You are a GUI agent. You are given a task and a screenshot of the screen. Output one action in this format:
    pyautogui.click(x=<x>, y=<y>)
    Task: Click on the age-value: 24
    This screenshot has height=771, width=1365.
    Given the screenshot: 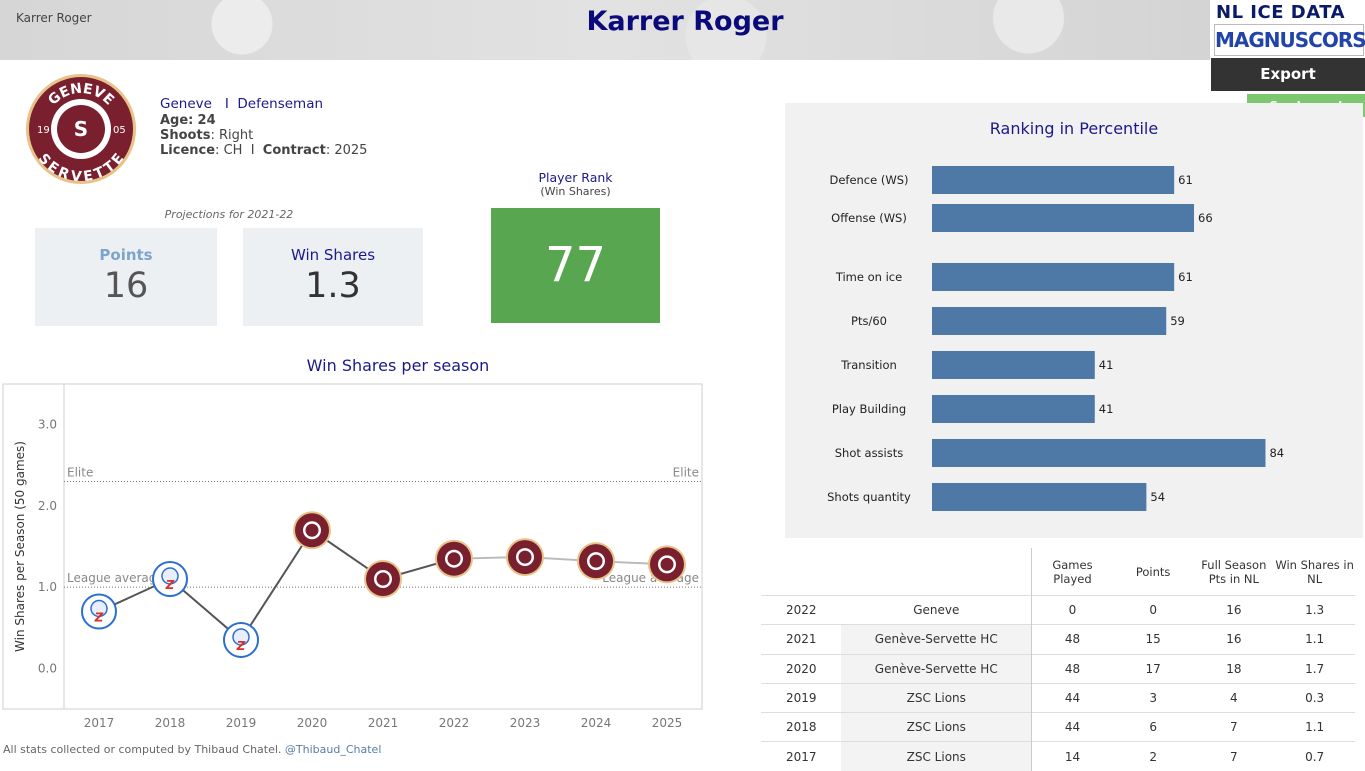 What is the action you would take?
    pyautogui.click(x=206, y=120)
    